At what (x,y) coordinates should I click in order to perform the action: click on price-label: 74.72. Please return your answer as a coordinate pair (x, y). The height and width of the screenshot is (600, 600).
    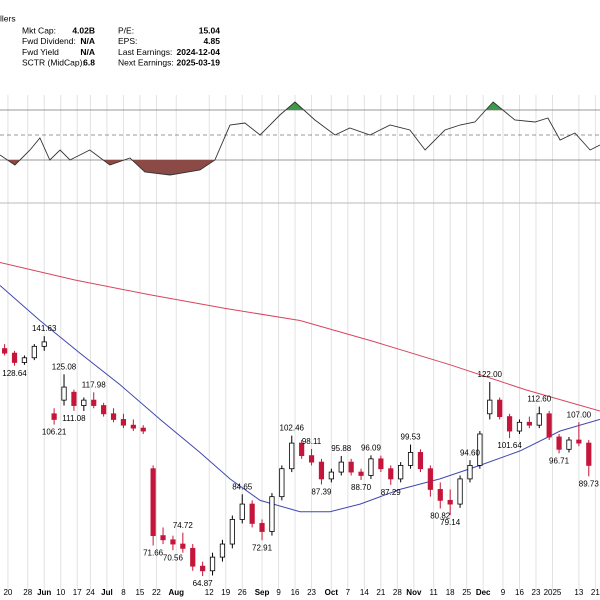
    Looking at the image, I should click on (183, 525).